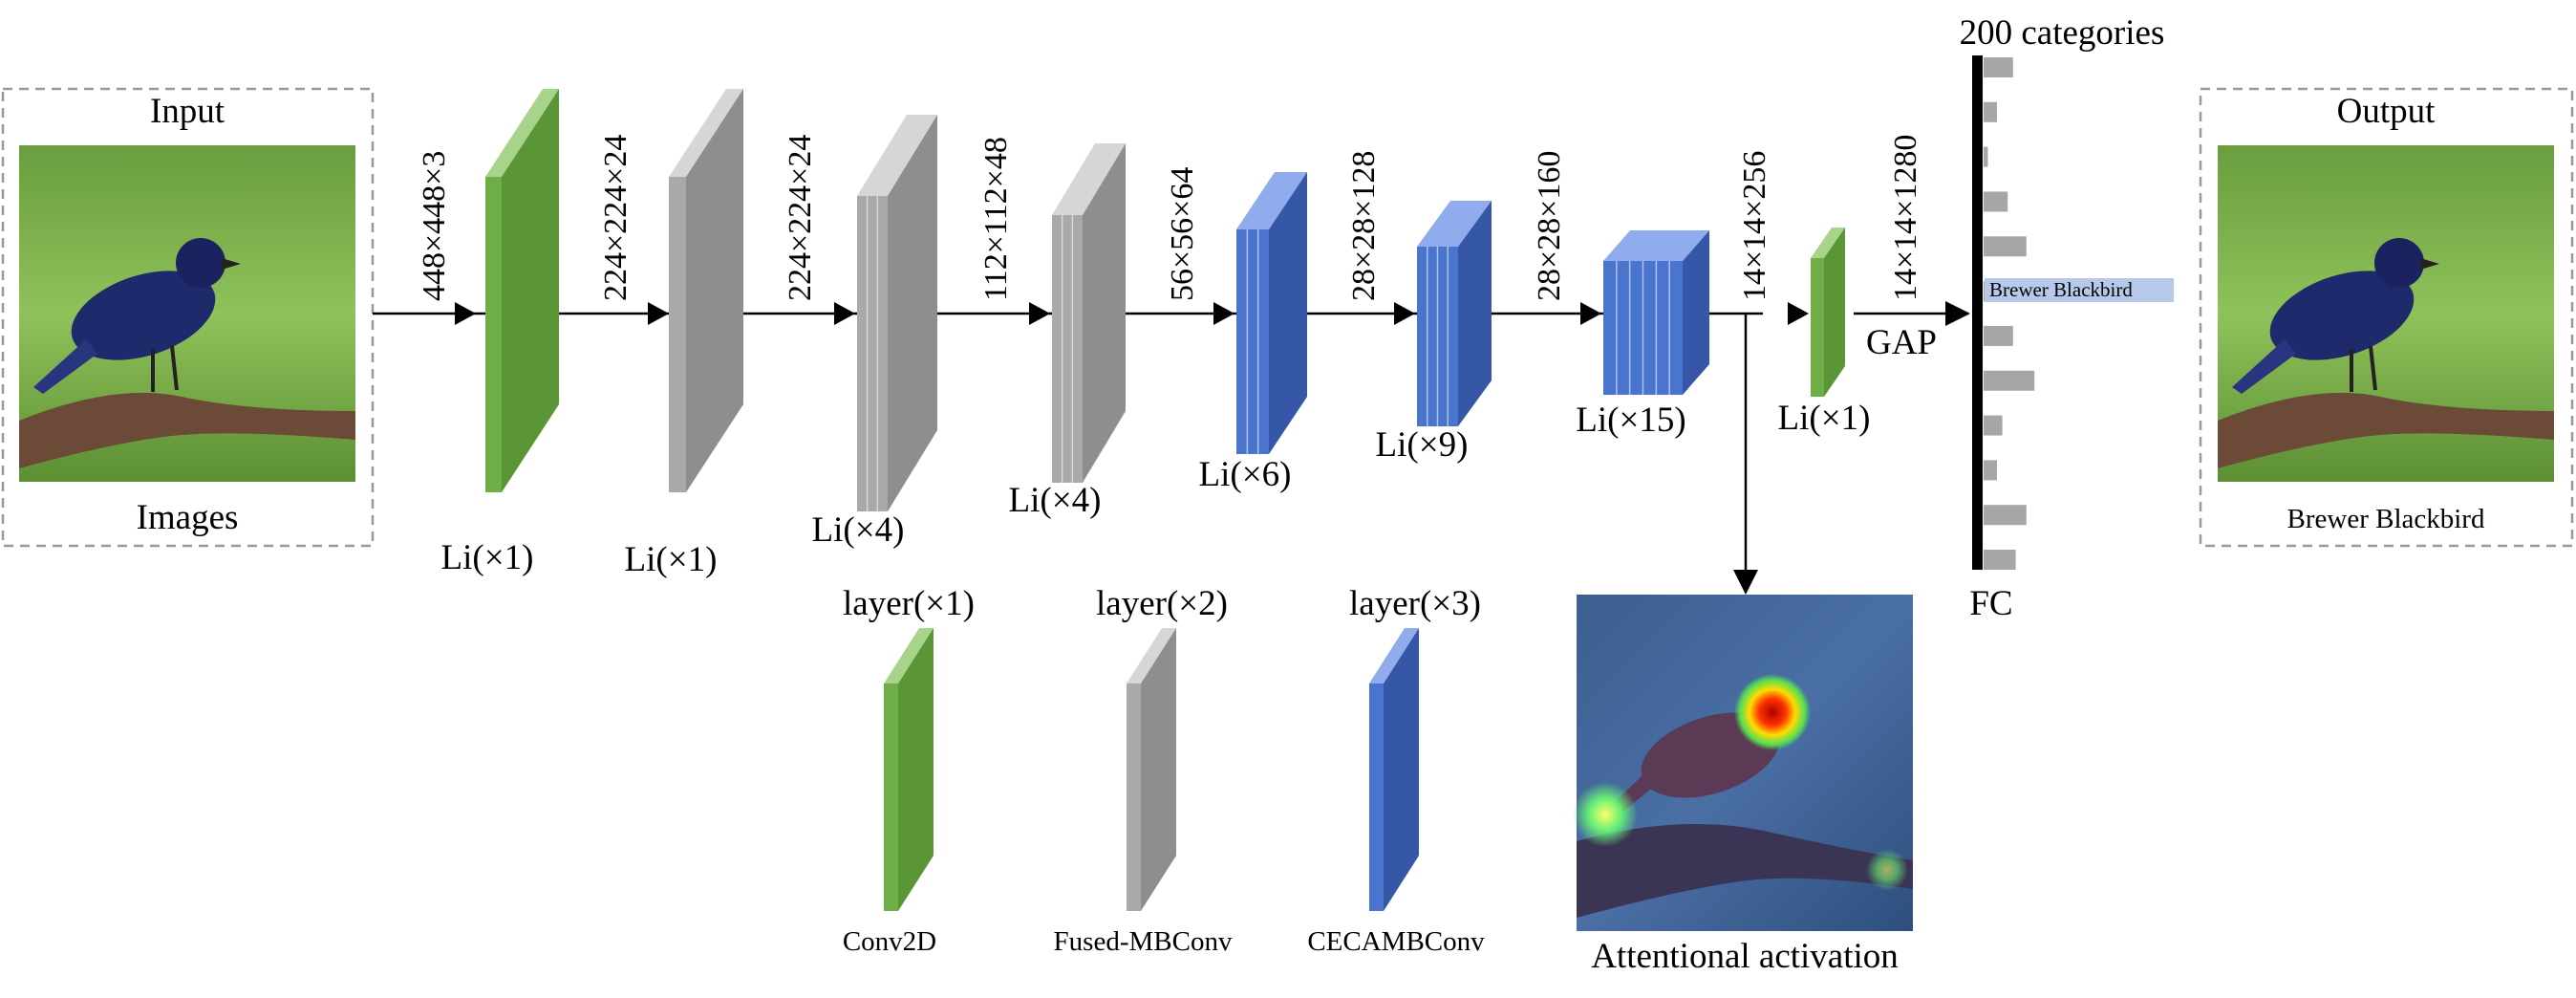 This screenshot has width=2576, height=998. Describe the element at coordinates (800, 218) in the screenshot. I see `stage-dim-3: 224×224×24` at that location.